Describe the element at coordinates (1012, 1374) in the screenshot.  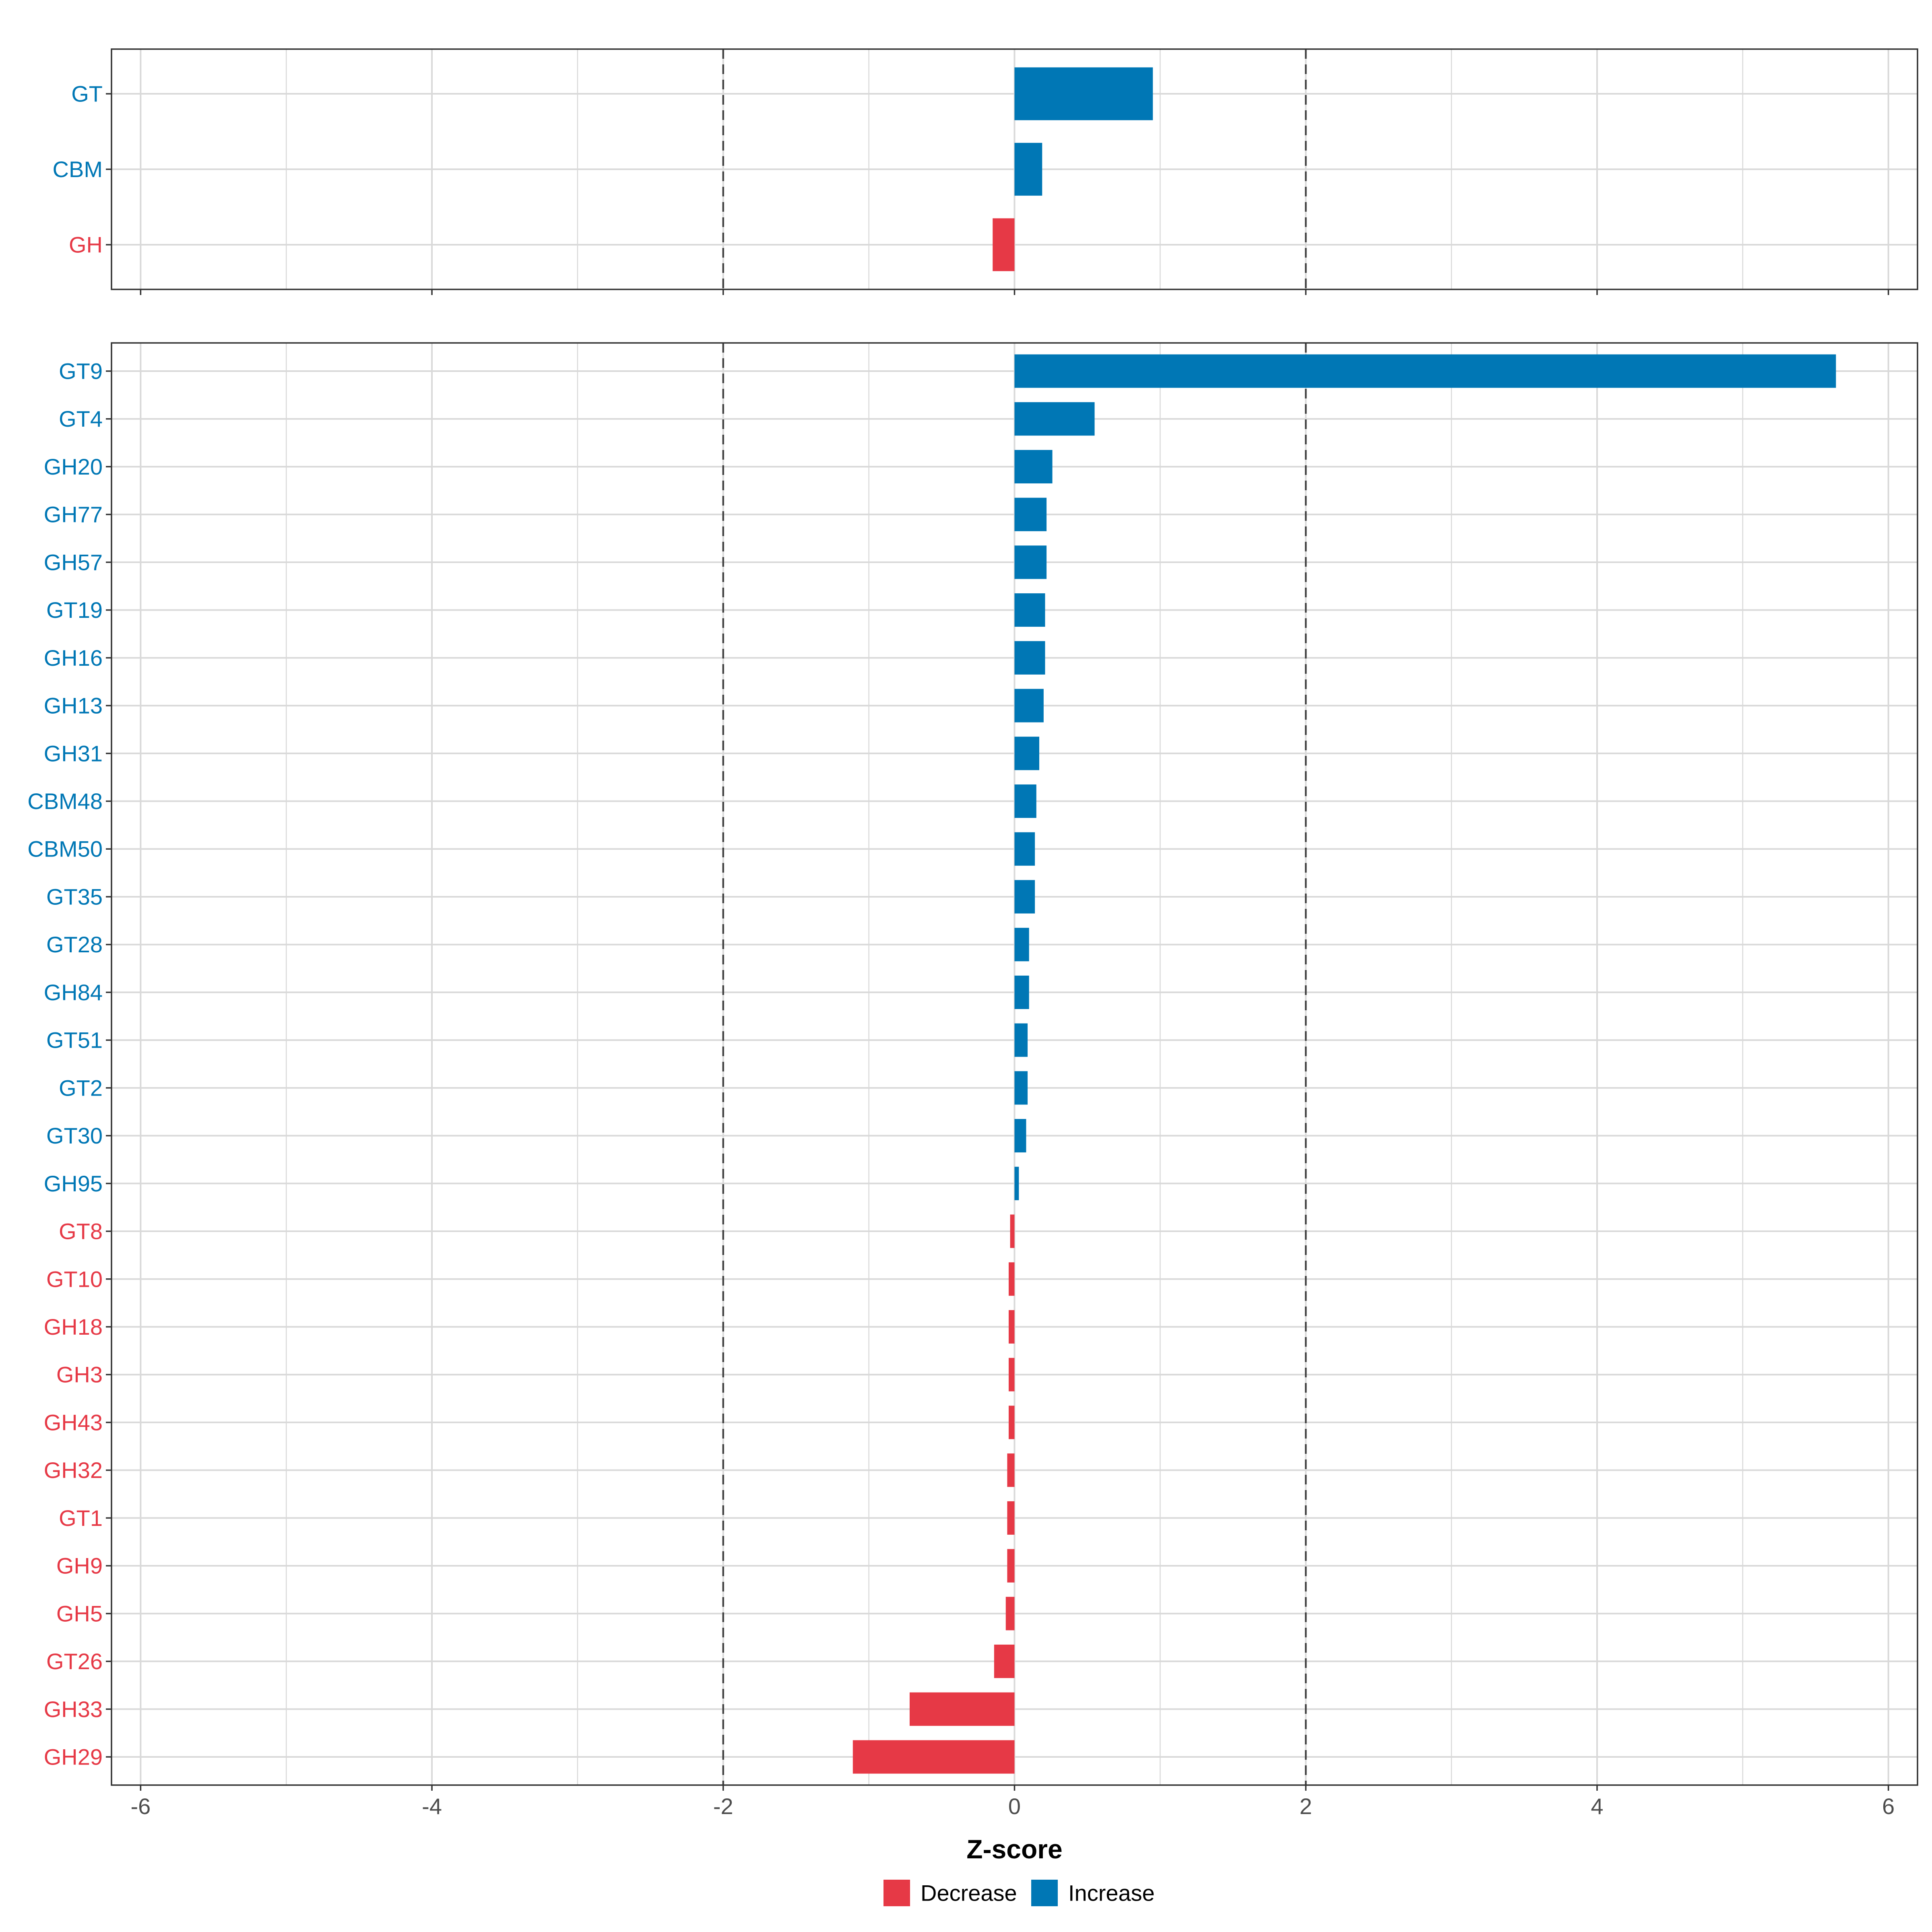
I see `bar-gh3` at that location.